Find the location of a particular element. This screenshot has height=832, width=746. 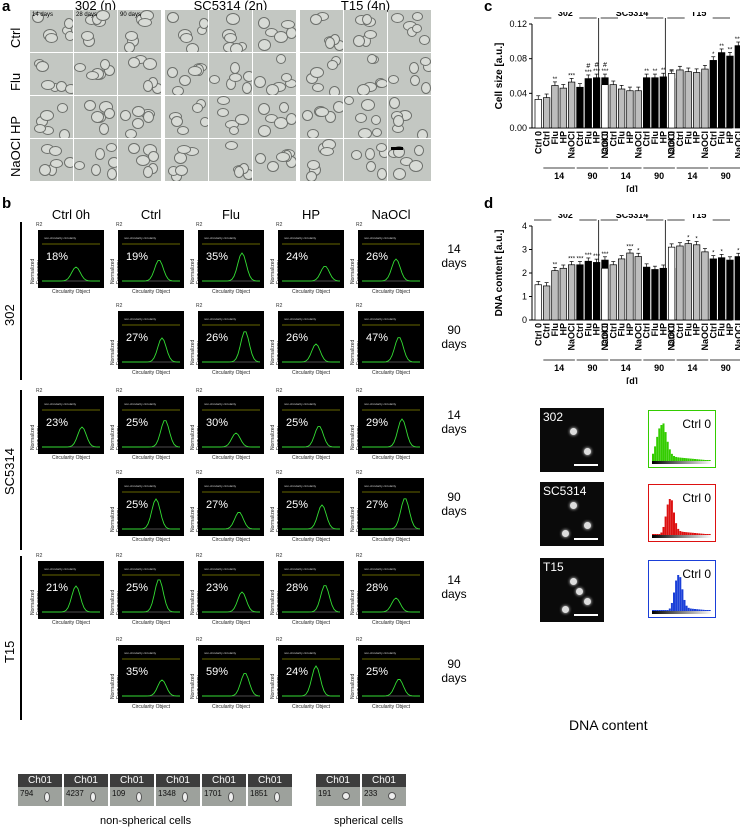

histogram-label: Ctrl 0 is located at coordinates (696, 574).